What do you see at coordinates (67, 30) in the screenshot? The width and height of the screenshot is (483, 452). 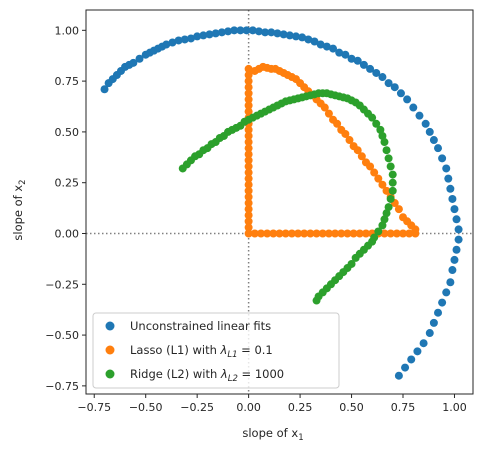 I see `y-tick-label: 1.00` at bounding box center [67, 30].